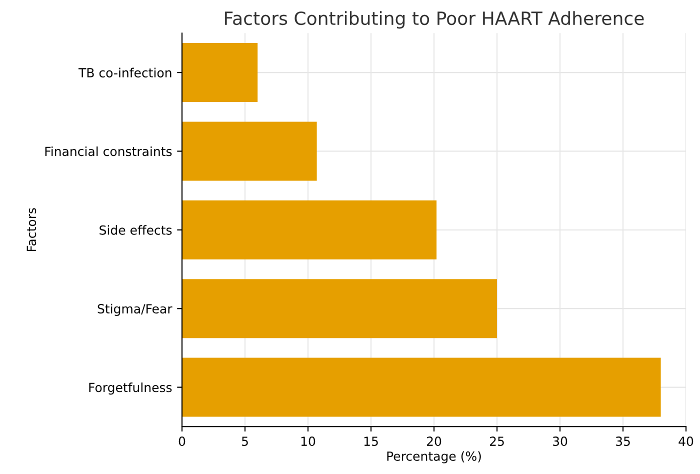 Image resolution: width=700 pixels, height=474 pixels. What do you see at coordinates (434, 20) in the screenshot?
I see `chart-title: Factors Contributing to Poor HAART Adherence` at bounding box center [434, 20].